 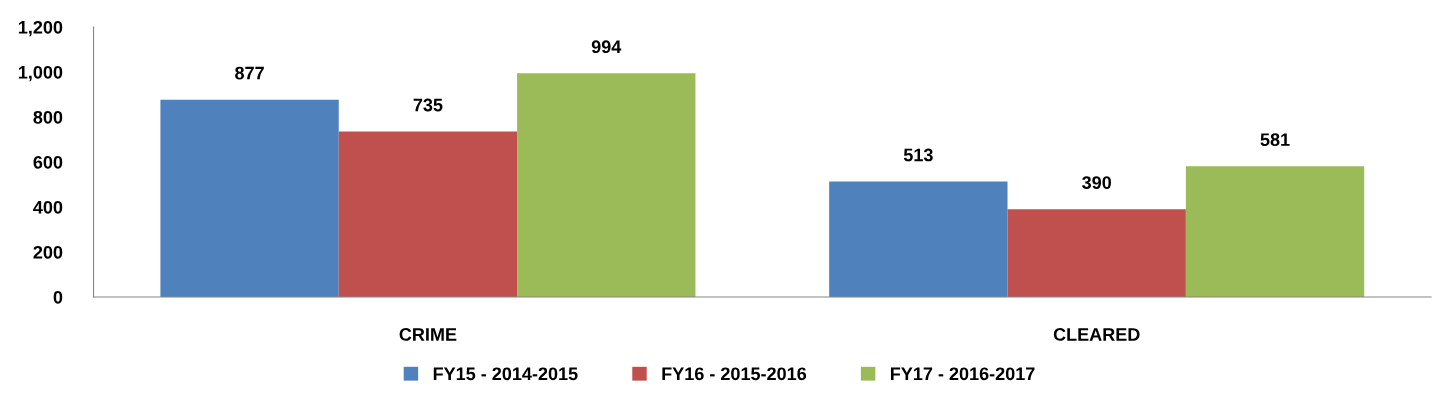 I want to click on x-tick-label: CLEARED, so click(x=1096, y=334).